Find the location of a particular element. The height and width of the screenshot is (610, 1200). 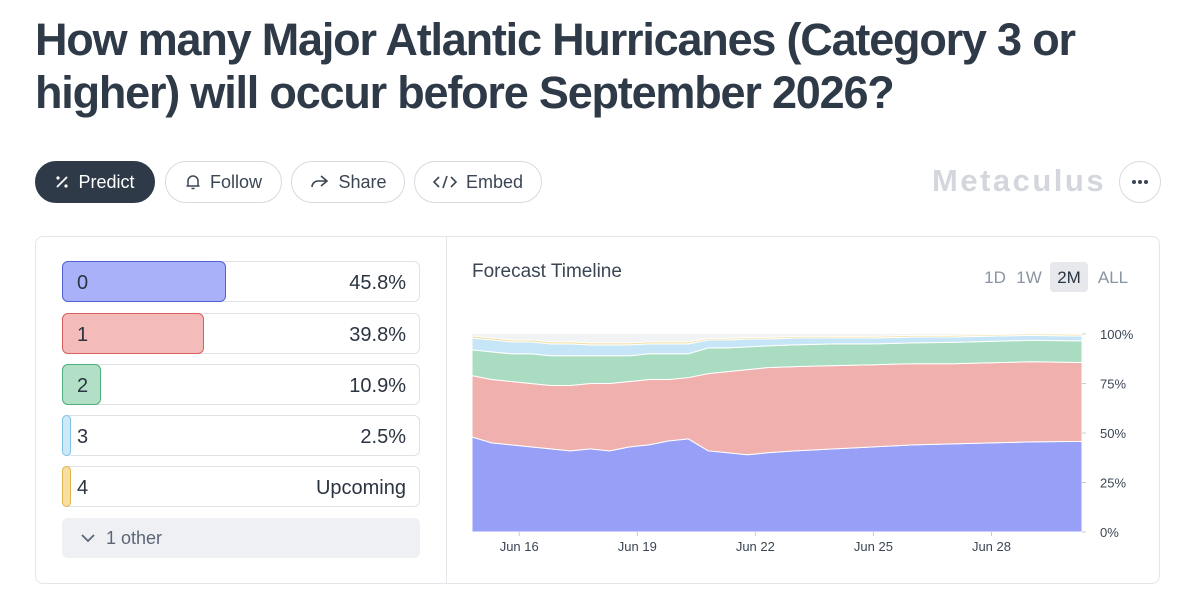

share-button: Share is located at coordinates (348, 182).